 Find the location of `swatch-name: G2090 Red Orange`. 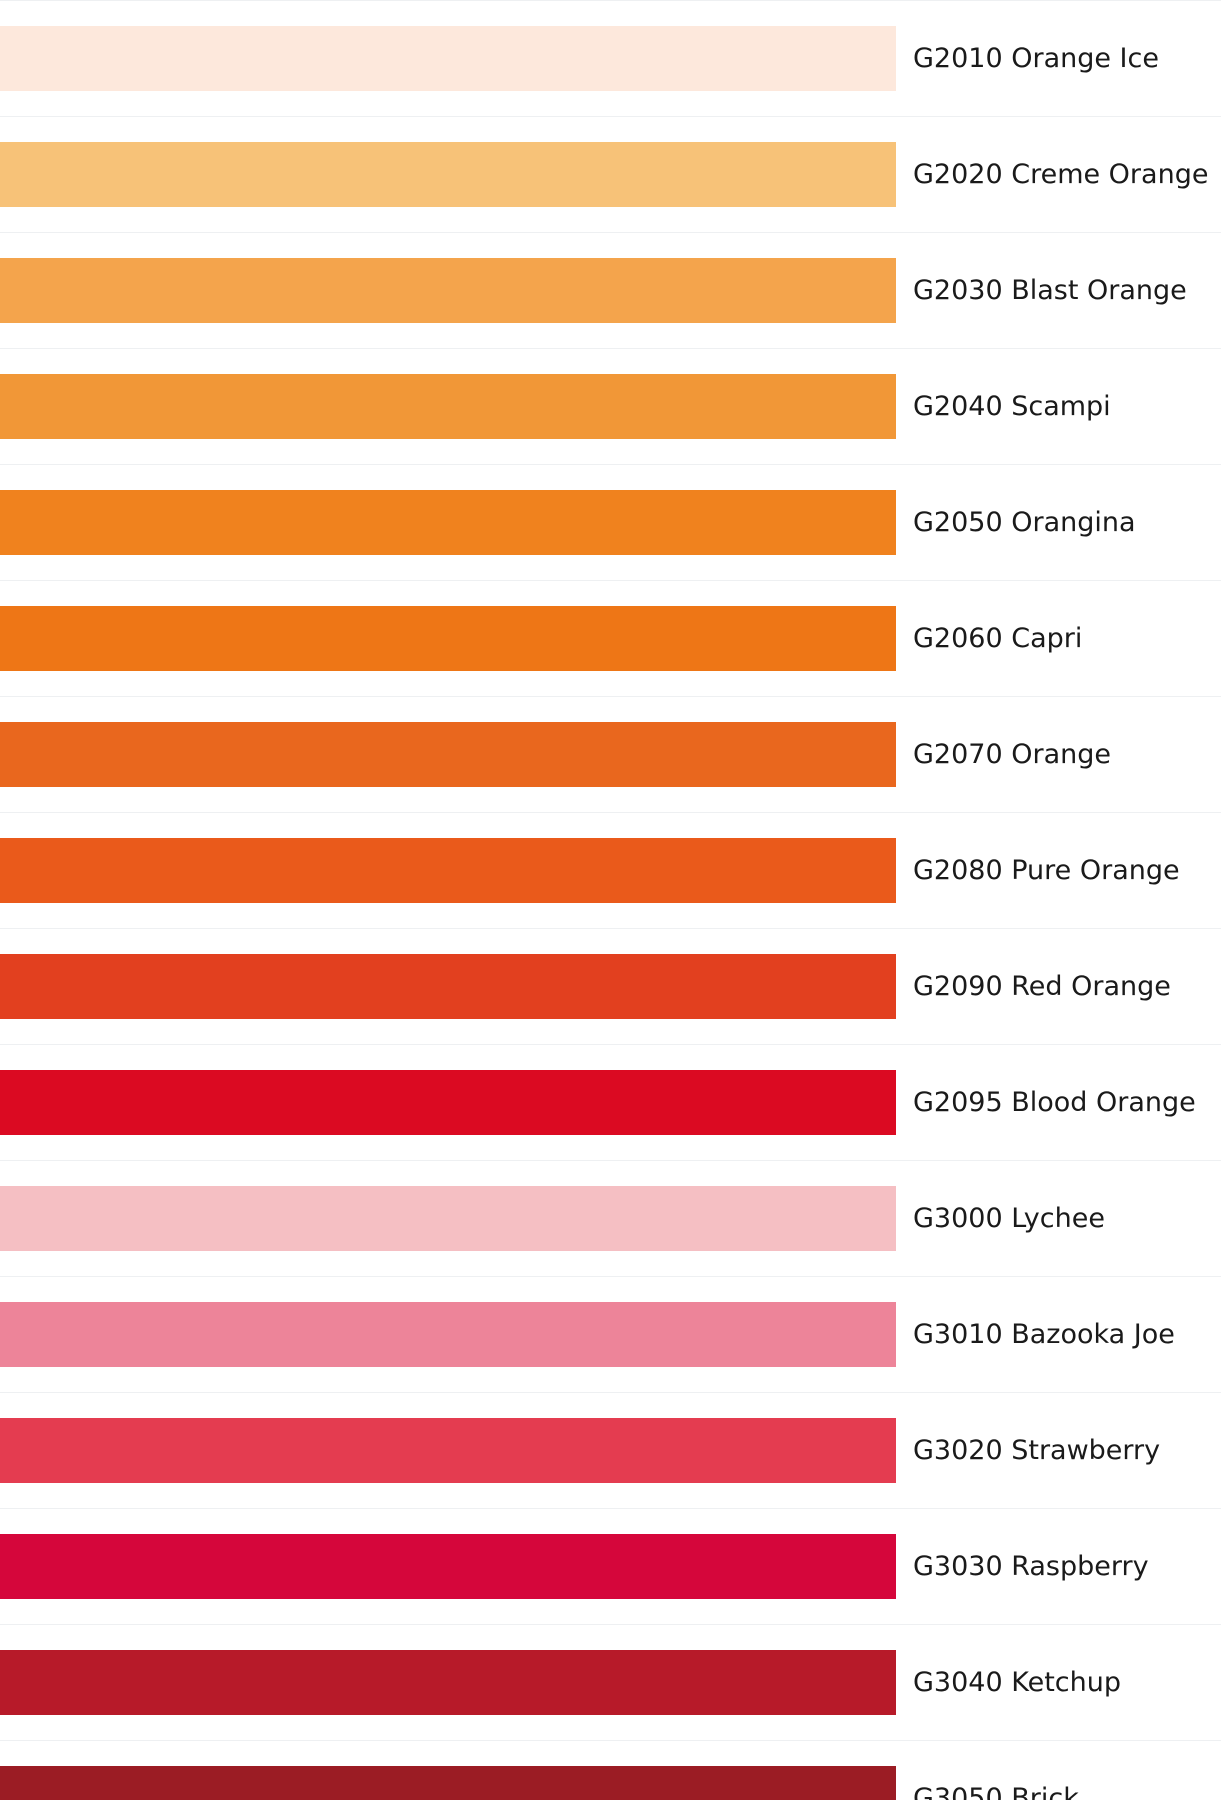

swatch-name: G2090 Red Orange is located at coordinates (1042, 986).